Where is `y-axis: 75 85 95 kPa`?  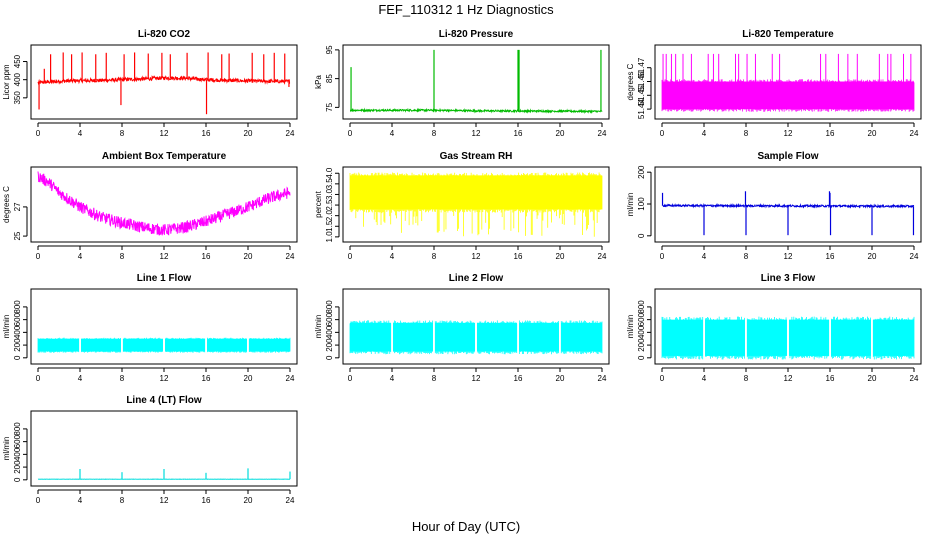
y-axis: 75 85 95 kPa is located at coordinates (327, 78).